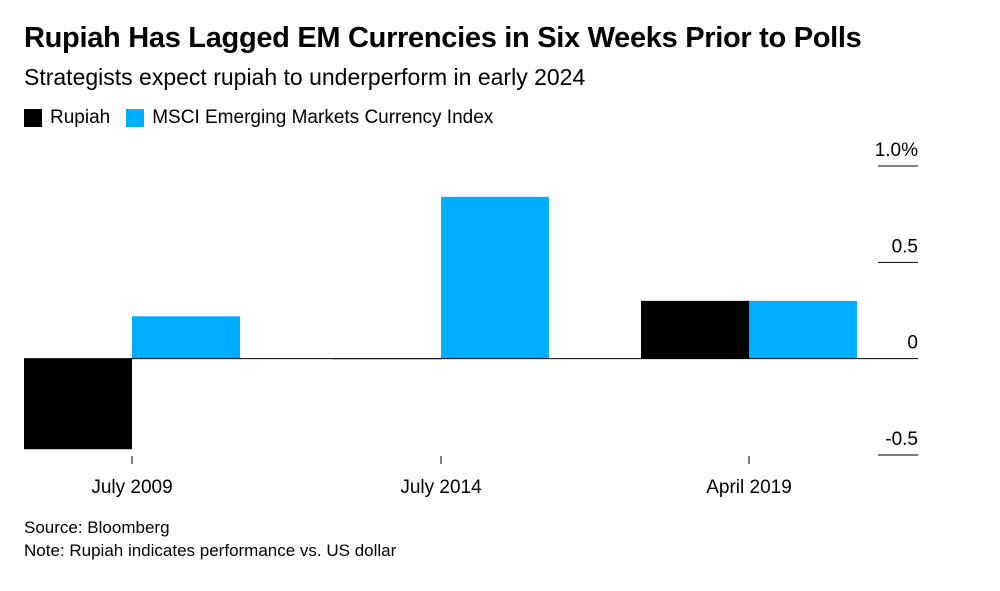 The height and width of the screenshot is (591, 1000). Describe the element at coordinates (186, 337) in the screenshot. I see `bar-msci-july-2009` at that location.